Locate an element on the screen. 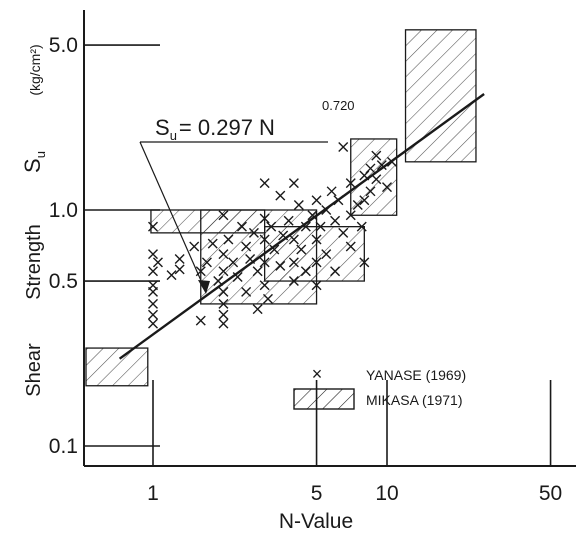 This screenshot has width=587, height=535. equation-lhs: S is located at coordinates (162, 127).